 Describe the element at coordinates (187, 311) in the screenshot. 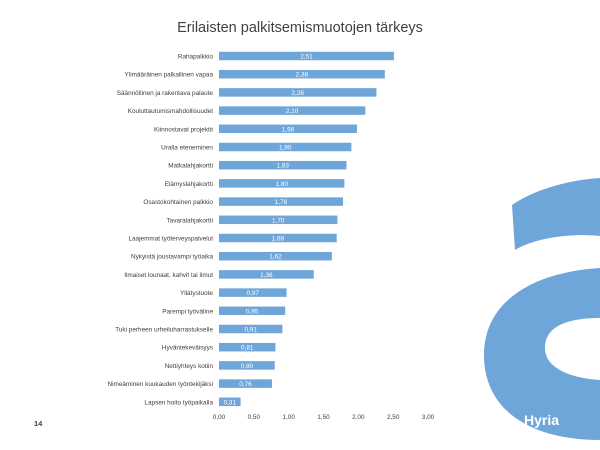

I see `category-label: Parempi työväline` at that location.